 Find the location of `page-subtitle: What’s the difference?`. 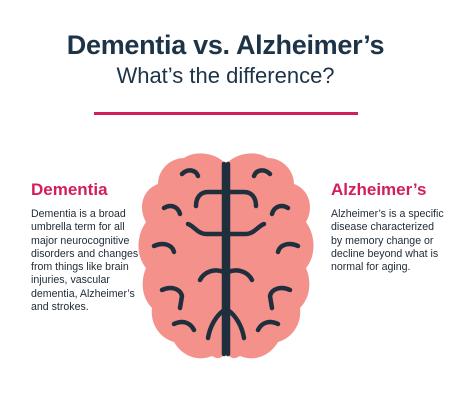

page-subtitle: What’s the difference? is located at coordinates (225, 75).